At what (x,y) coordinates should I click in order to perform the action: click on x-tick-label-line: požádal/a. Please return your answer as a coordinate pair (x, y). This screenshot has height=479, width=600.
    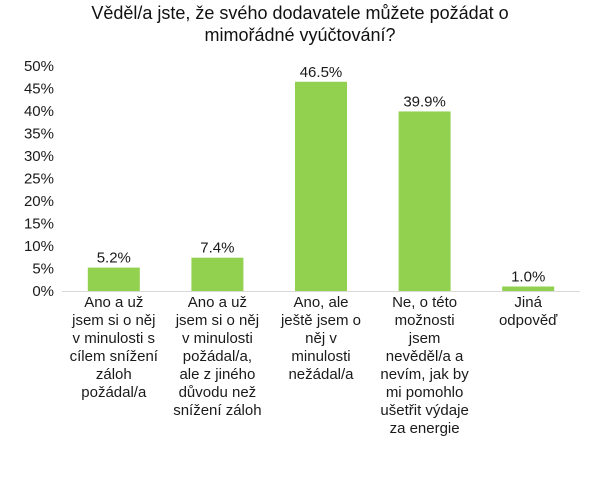
    Looking at the image, I should click on (114, 392).